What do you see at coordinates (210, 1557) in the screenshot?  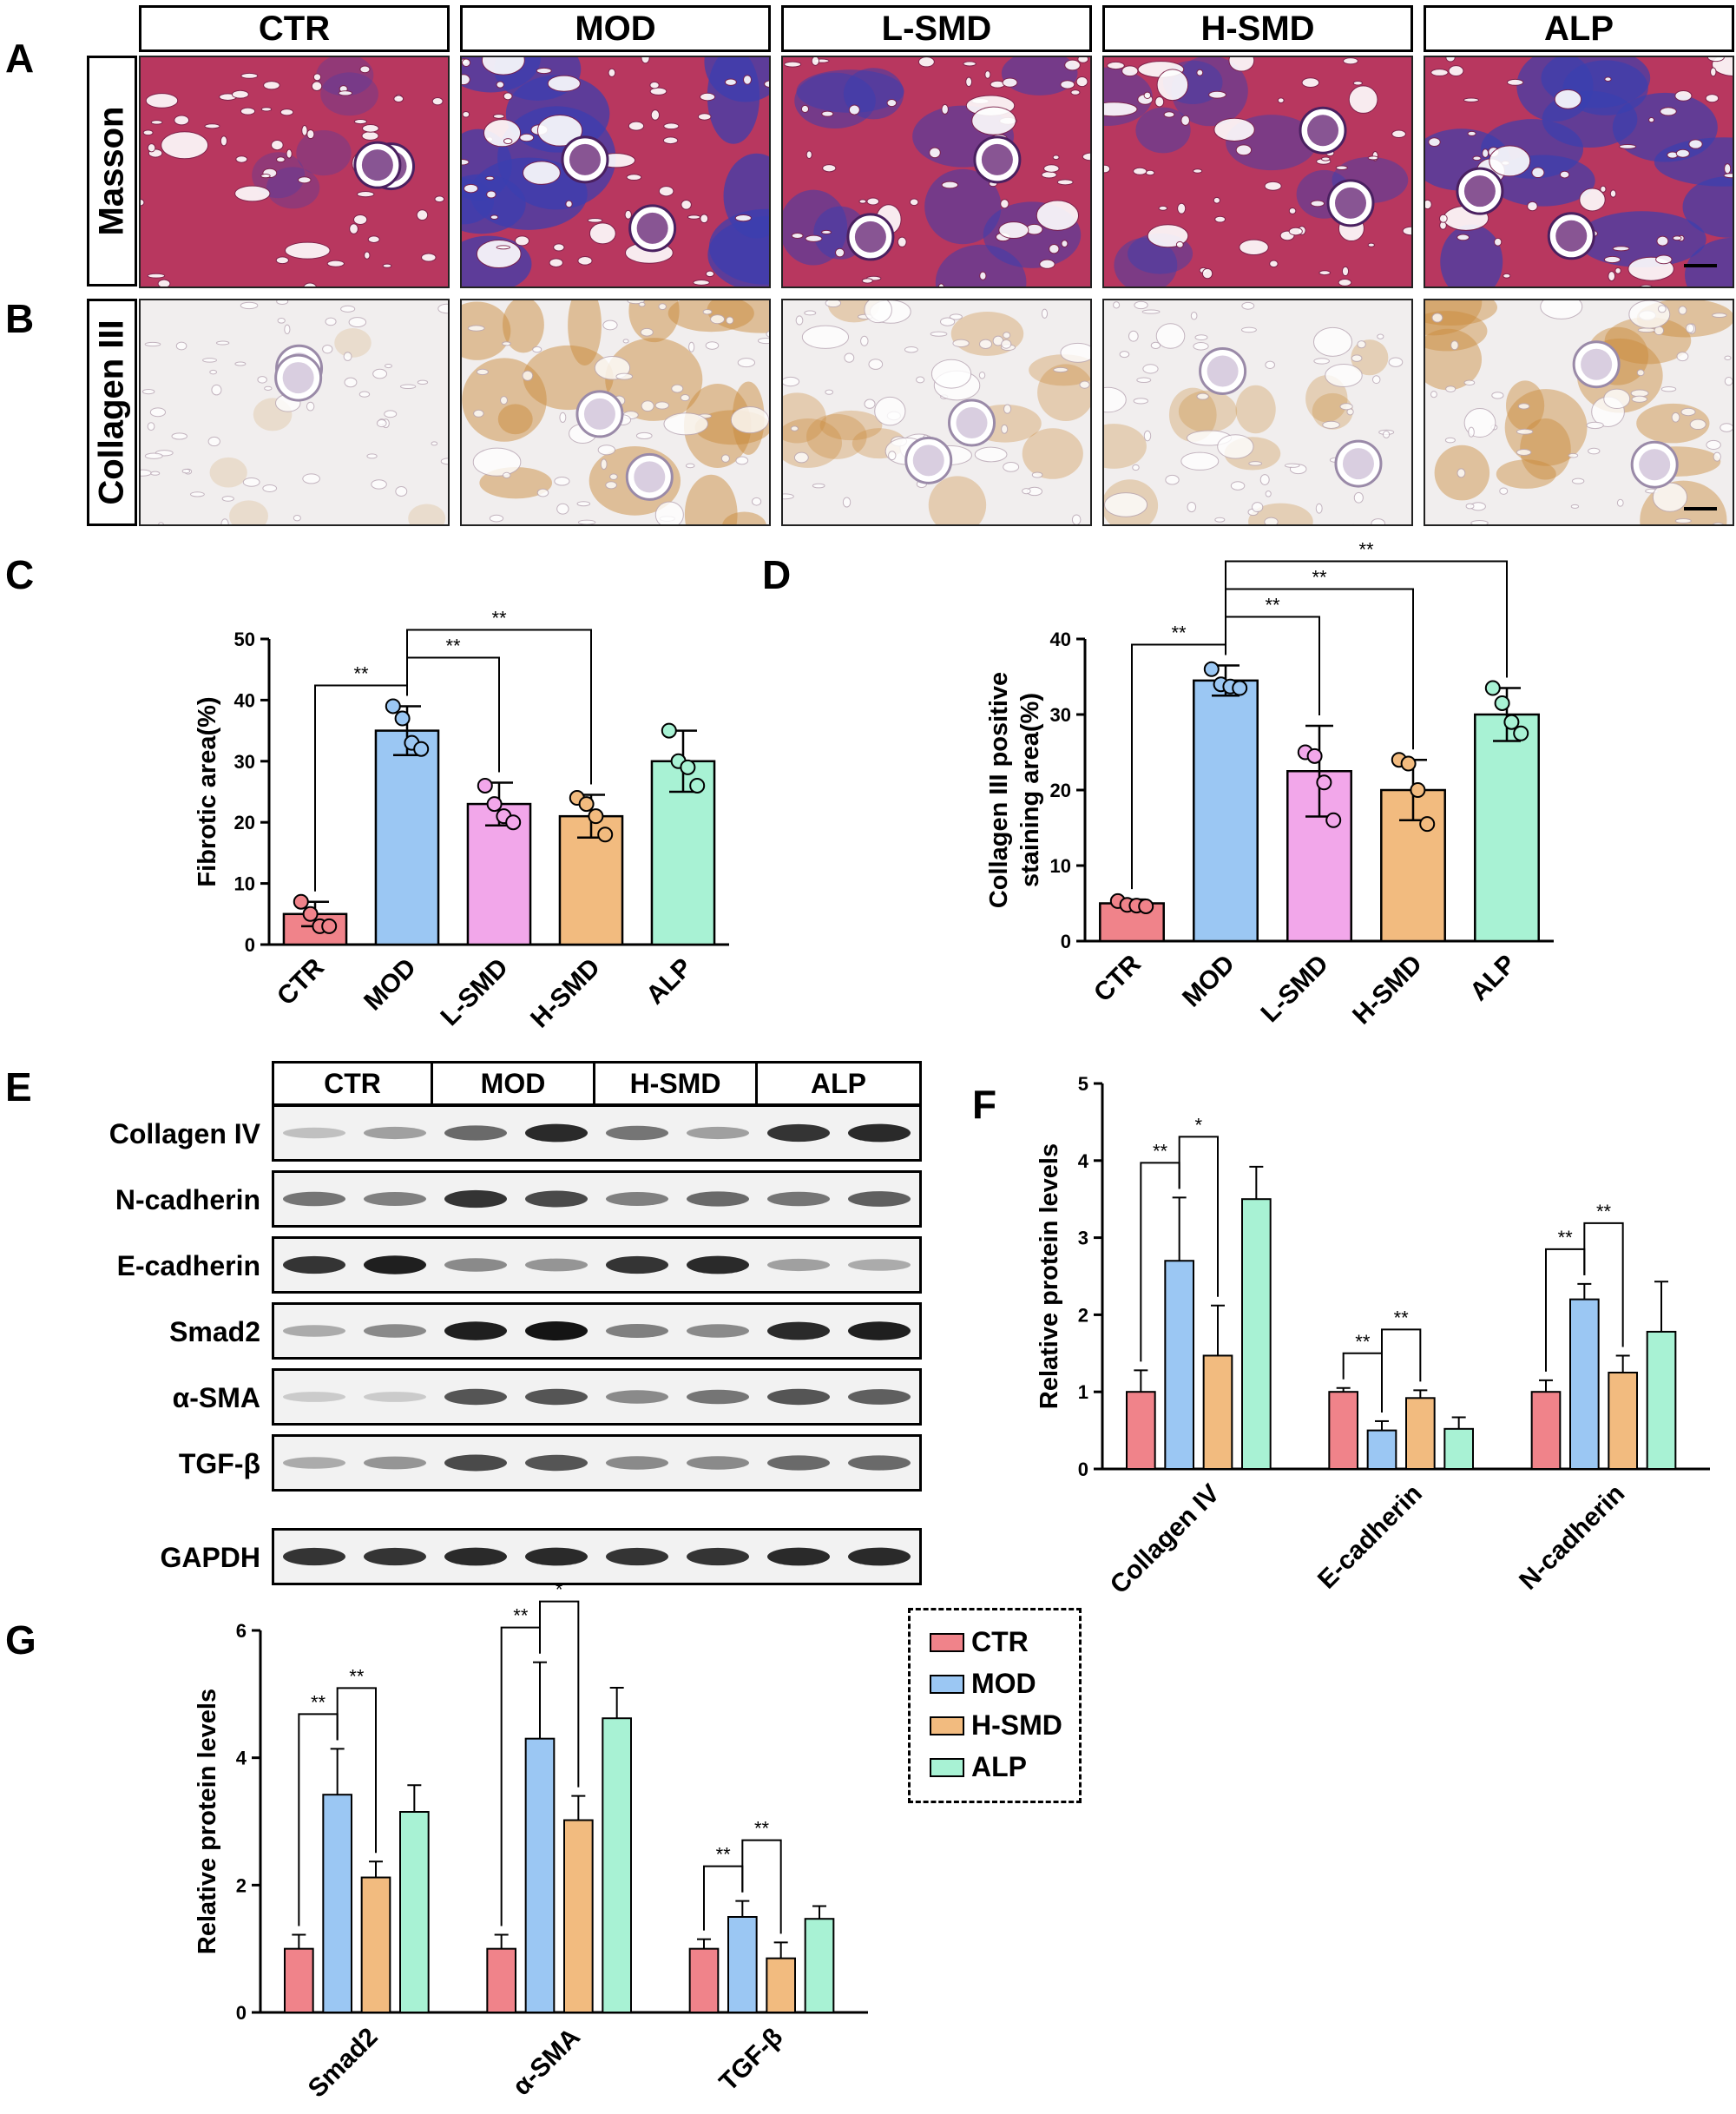 I see `blot-label-gapdh: GAPDH` at bounding box center [210, 1557].